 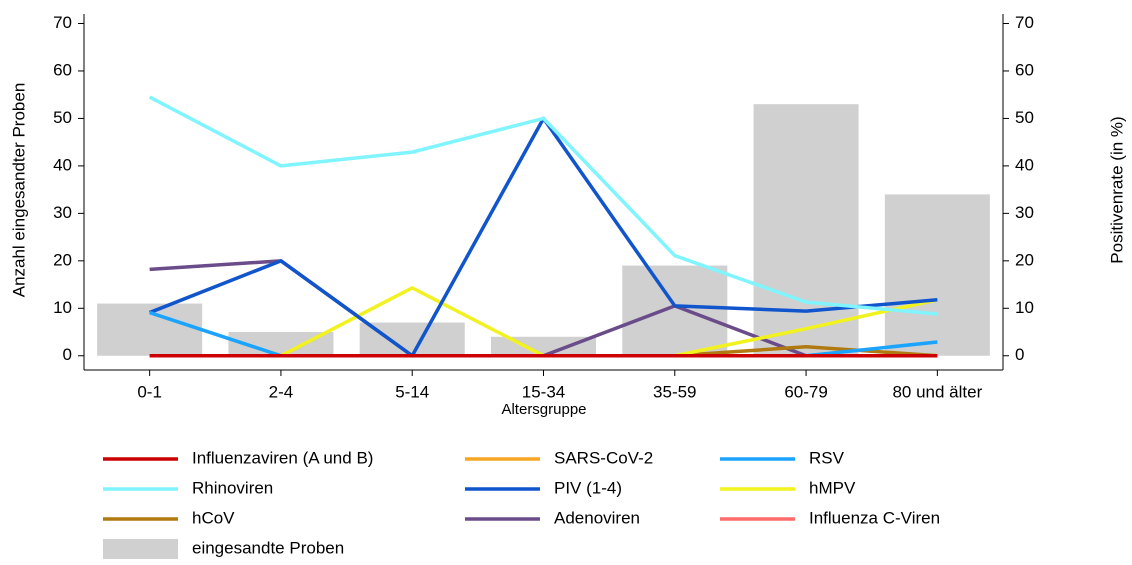 What do you see at coordinates (282, 457) in the screenshot?
I see `legend-label: Influenzaviren (A und B)` at bounding box center [282, 457].